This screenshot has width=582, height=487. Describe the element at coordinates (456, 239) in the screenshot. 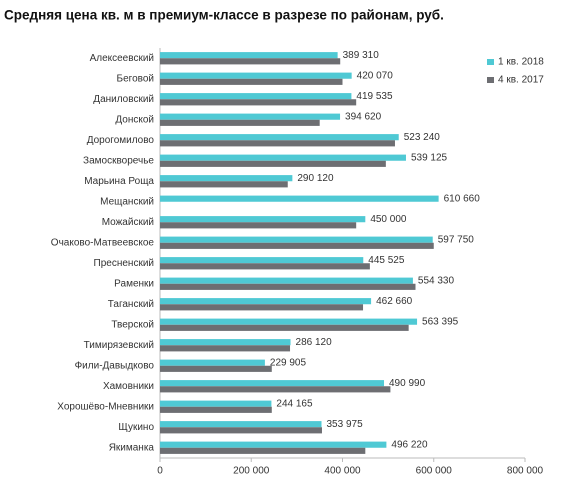

I see `value-label: 597 750` at that location.